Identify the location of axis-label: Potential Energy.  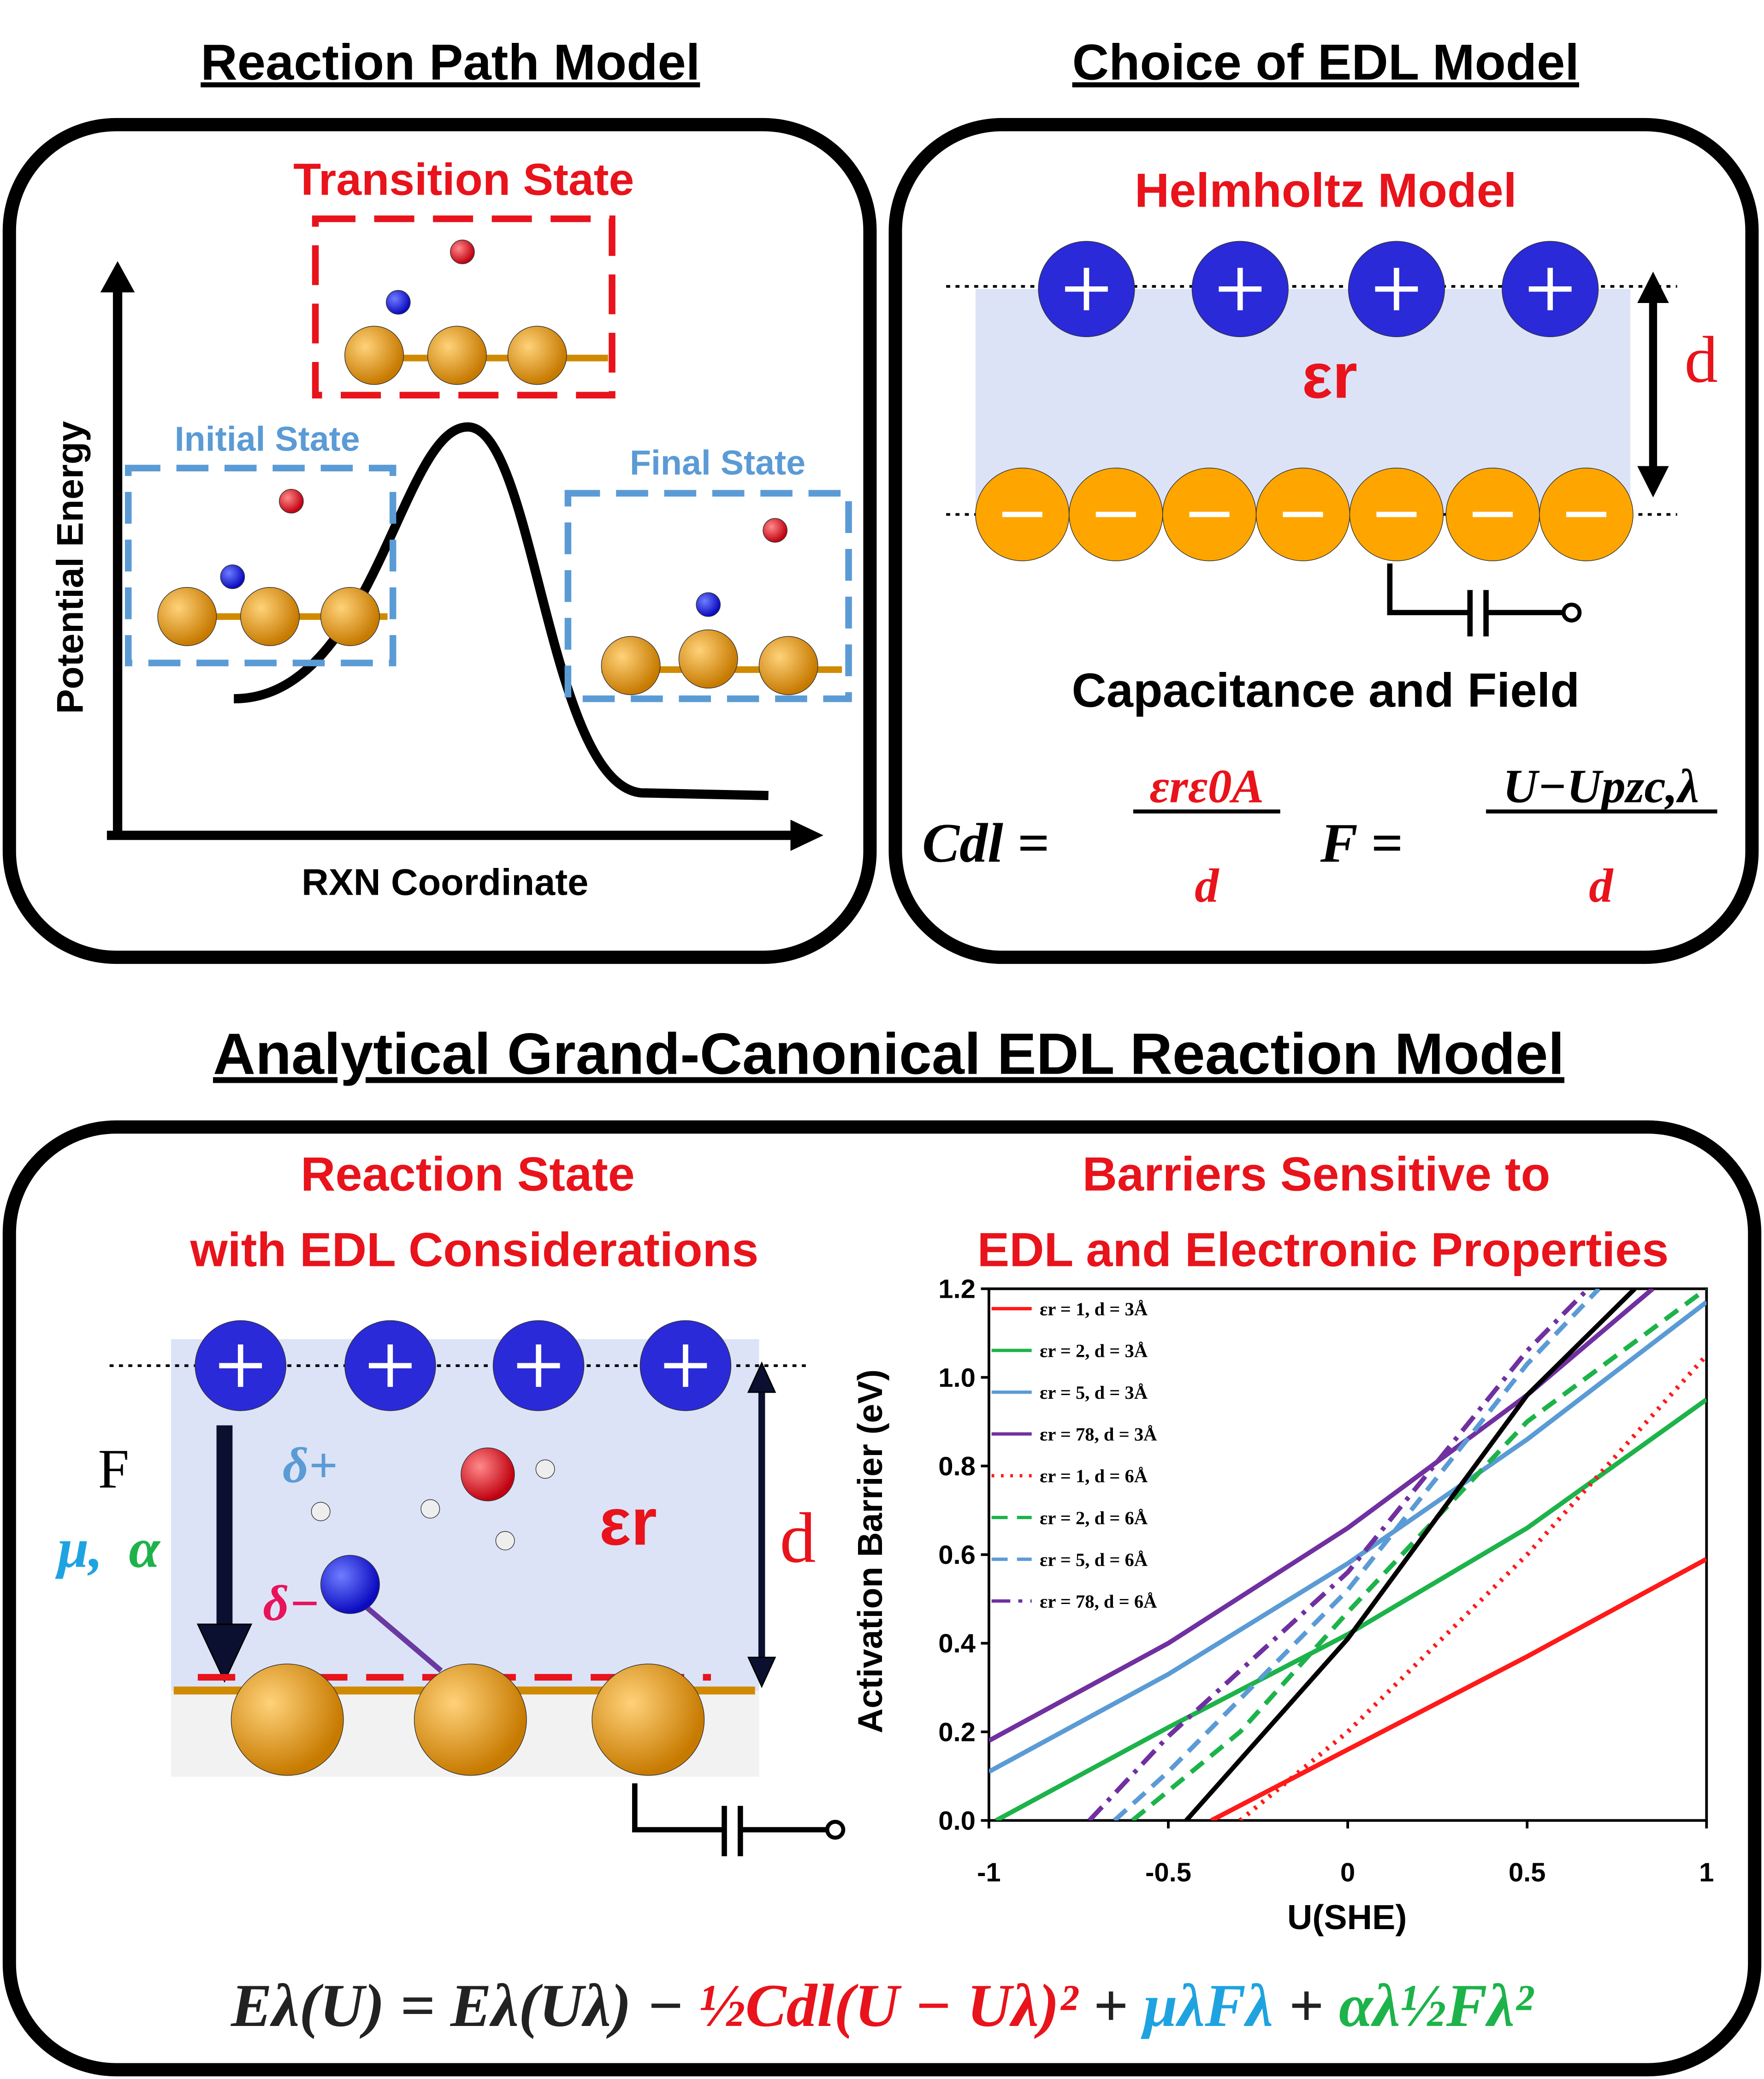
(70, 567).